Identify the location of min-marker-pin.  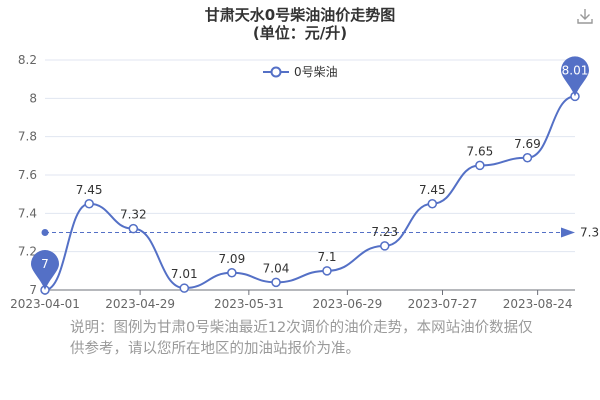
(45, 270).